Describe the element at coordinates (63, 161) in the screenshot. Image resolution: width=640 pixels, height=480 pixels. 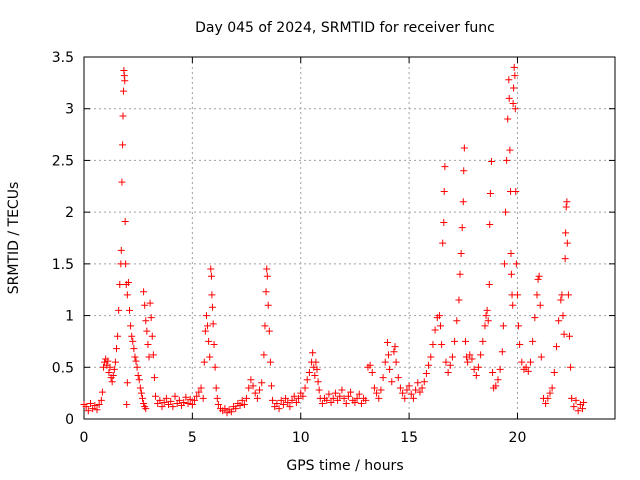
I see `y-tick-label: 2.5` at that location.